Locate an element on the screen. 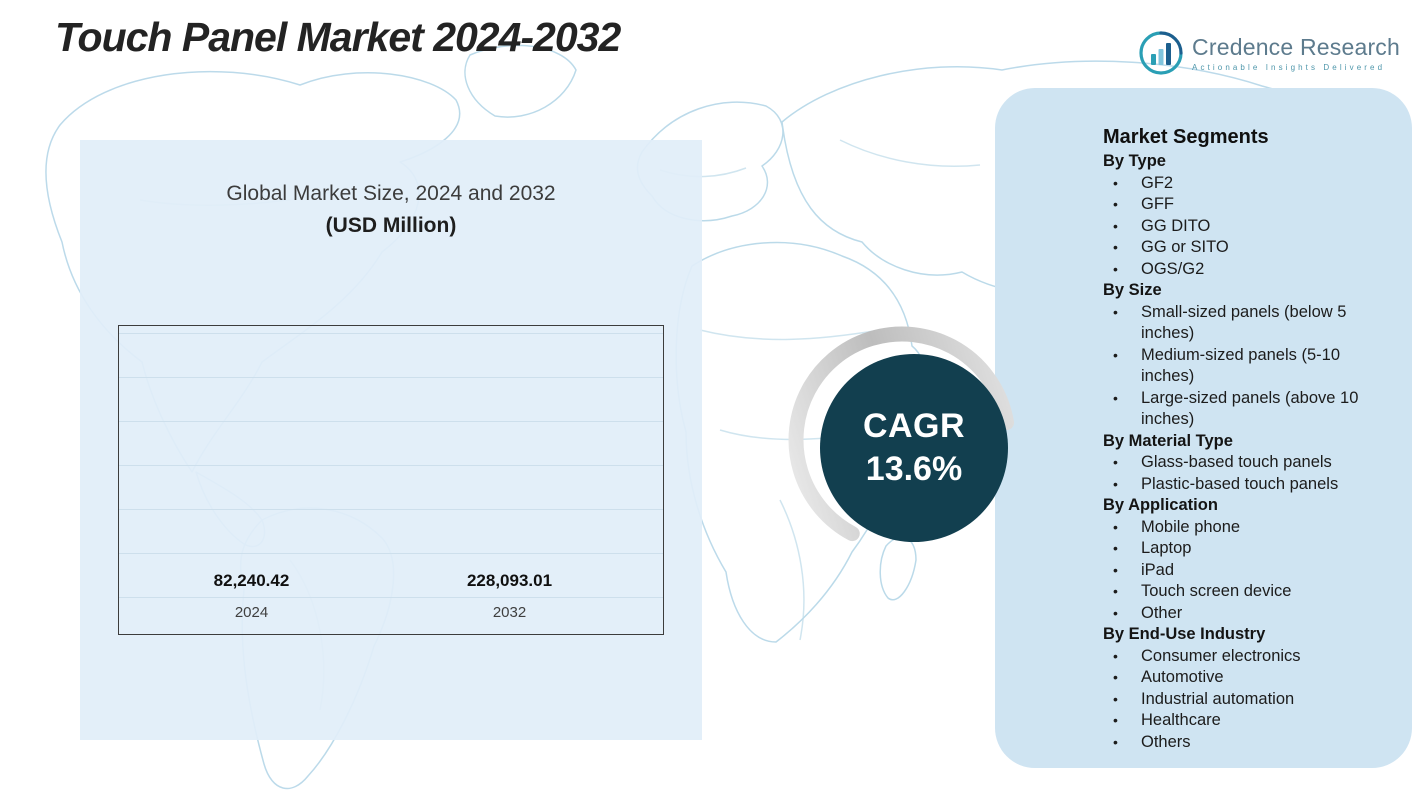 This screenshot has width=1428, height=804. segment-item: Industrial automation is located at coordinates (1240, 700).